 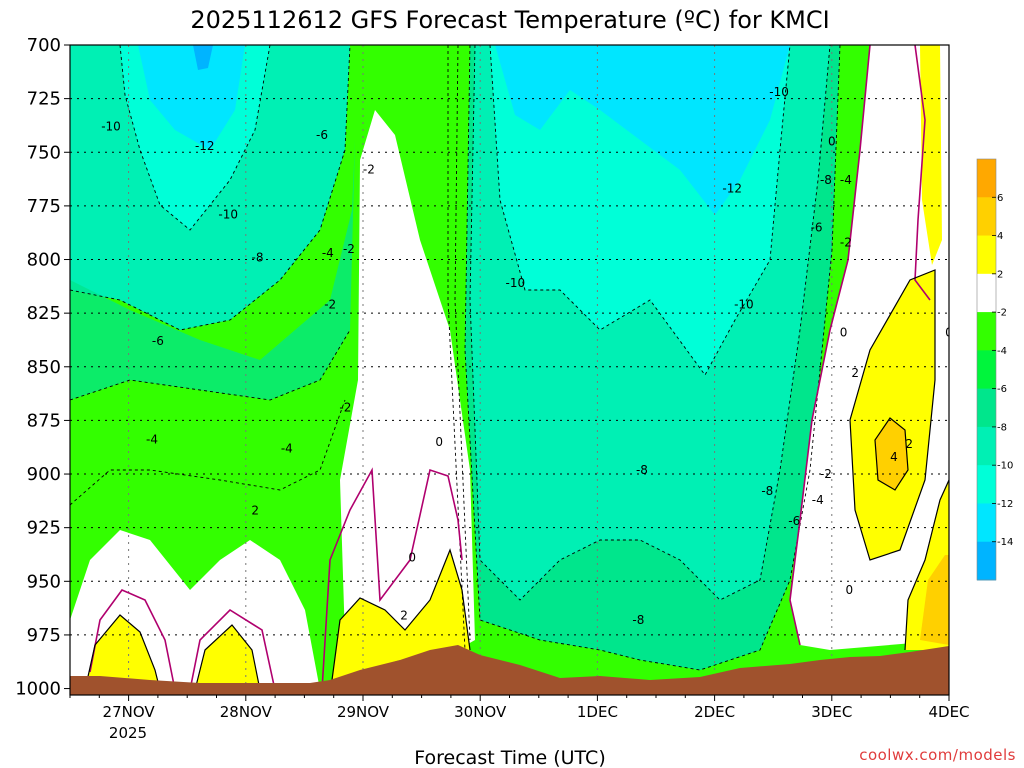 What do you see at coordinates (44, 420) in the screenshot?
I see `y-tick-label: 875` at bounding box center [44, 420].